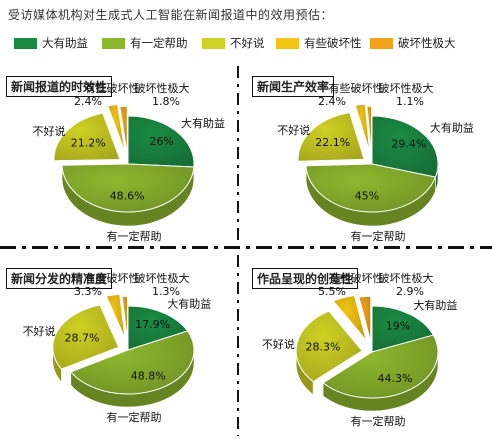 This screenshot has width=492, height=448. I want to click on slice-value-label: 28.3%, so click(323, 347).